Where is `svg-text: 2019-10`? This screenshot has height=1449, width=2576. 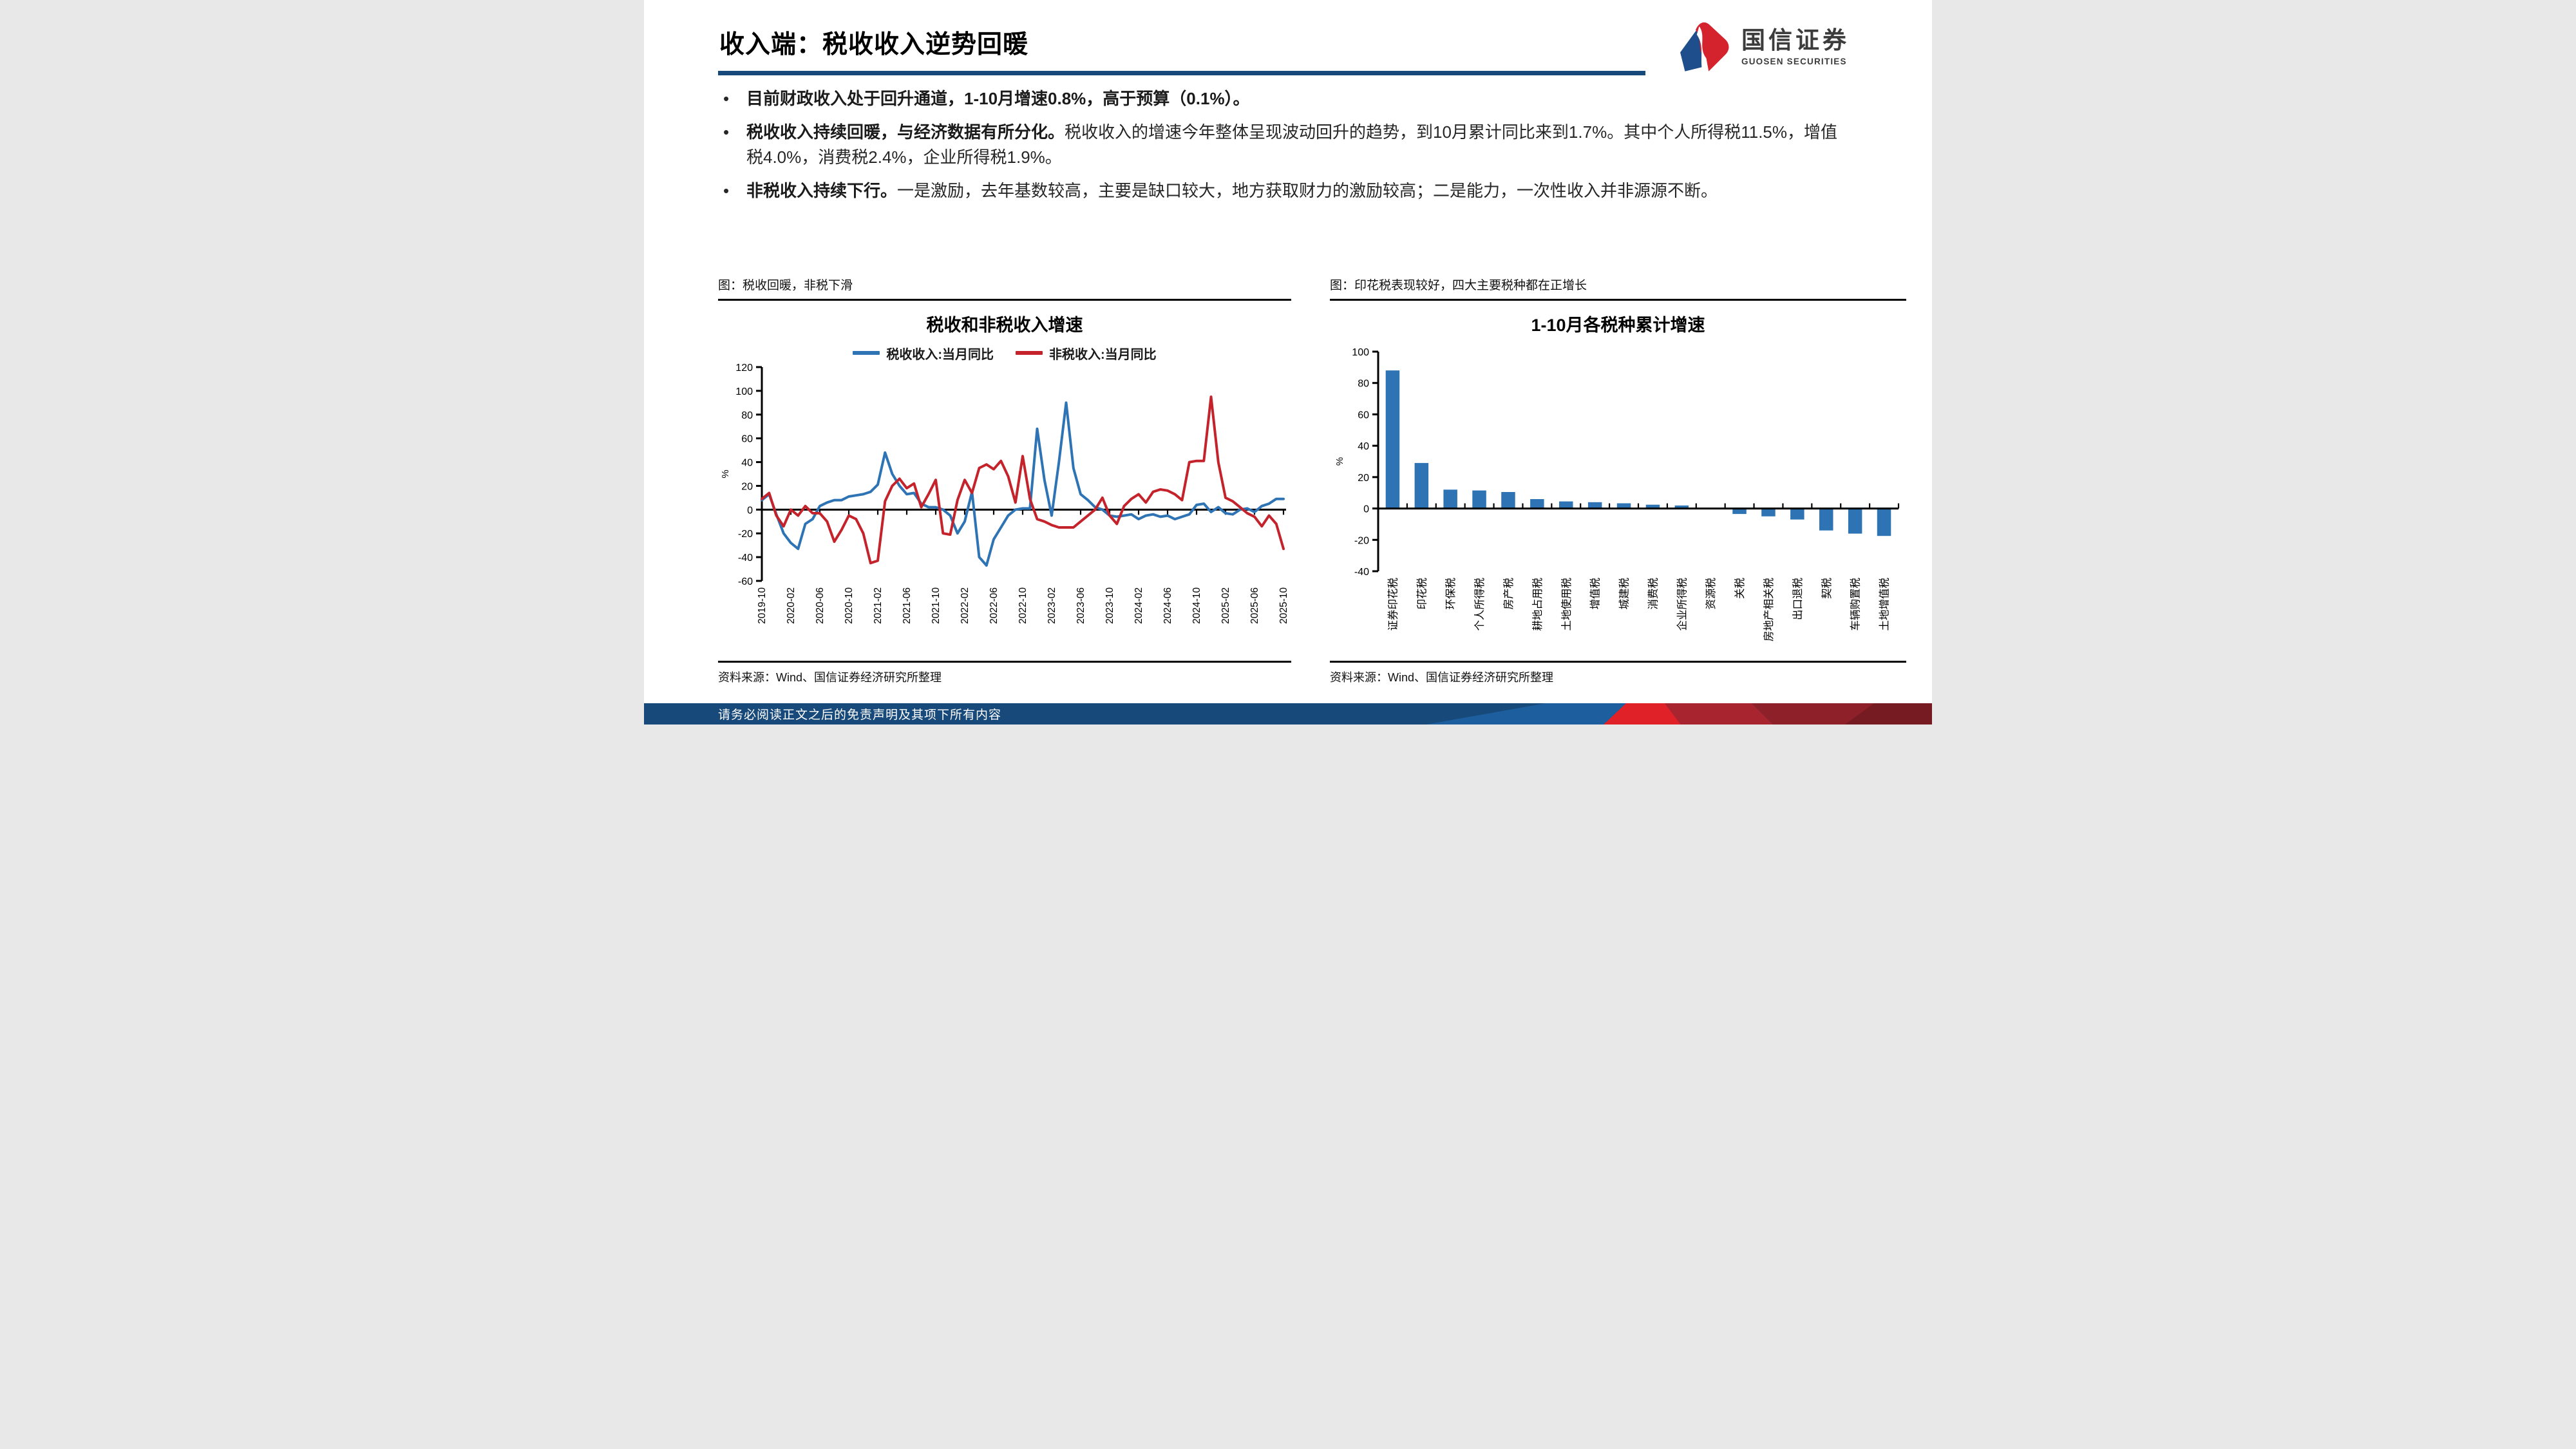
svg-text: 2019-10 is located at coordinates (762, 605).